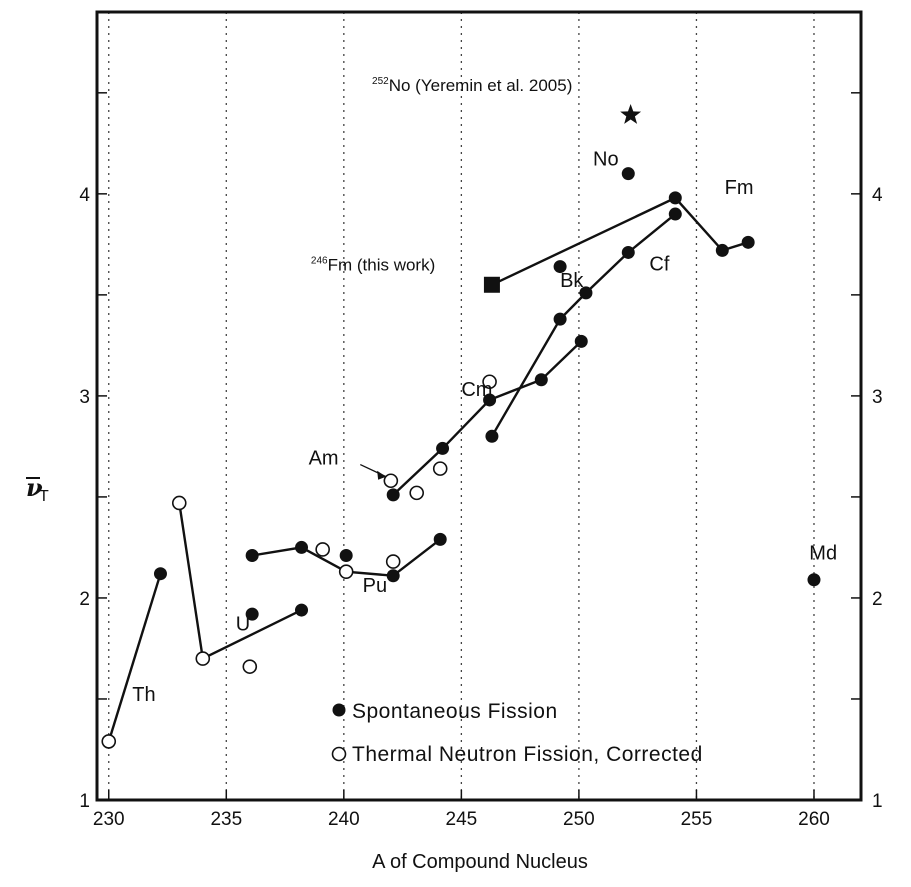 The height and width of the screenshot is (887, 911). What do you see at coordinates (814, 819) in the screenshot?
I see `x-tick-label-260: 260` at bounding box center [814, 819].